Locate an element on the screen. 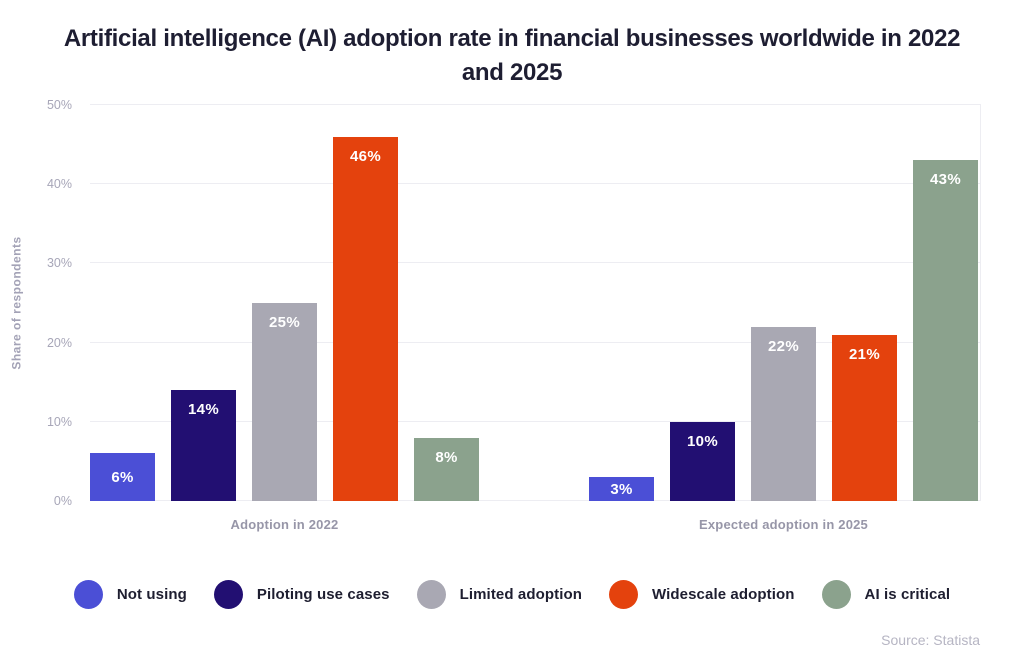 The height and width of the screenshot is (667, 1024). bar-expected-adoption-in-2025-limited-adoption: 22% is located at coordinates (783, 413).